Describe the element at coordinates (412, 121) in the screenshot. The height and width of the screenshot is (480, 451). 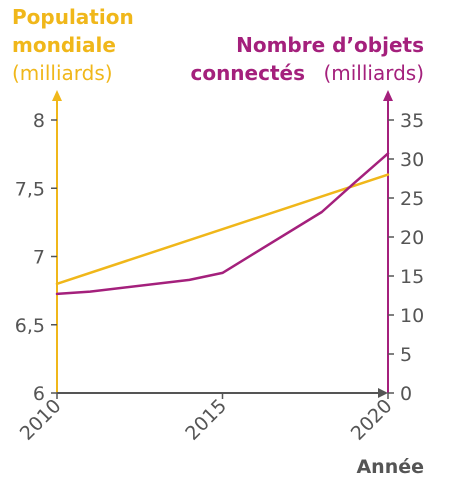
I see `right-tick-label: 35` at that location.